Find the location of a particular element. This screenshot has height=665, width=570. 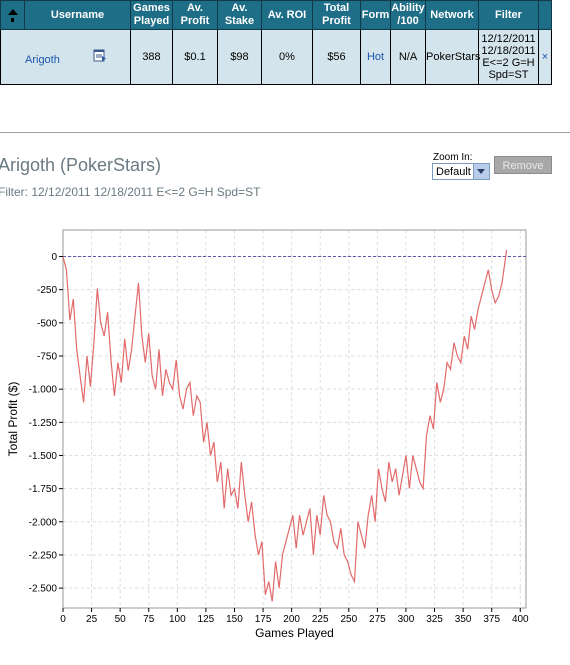

x-tick-label: 225 is located at coordinates (320, 619).